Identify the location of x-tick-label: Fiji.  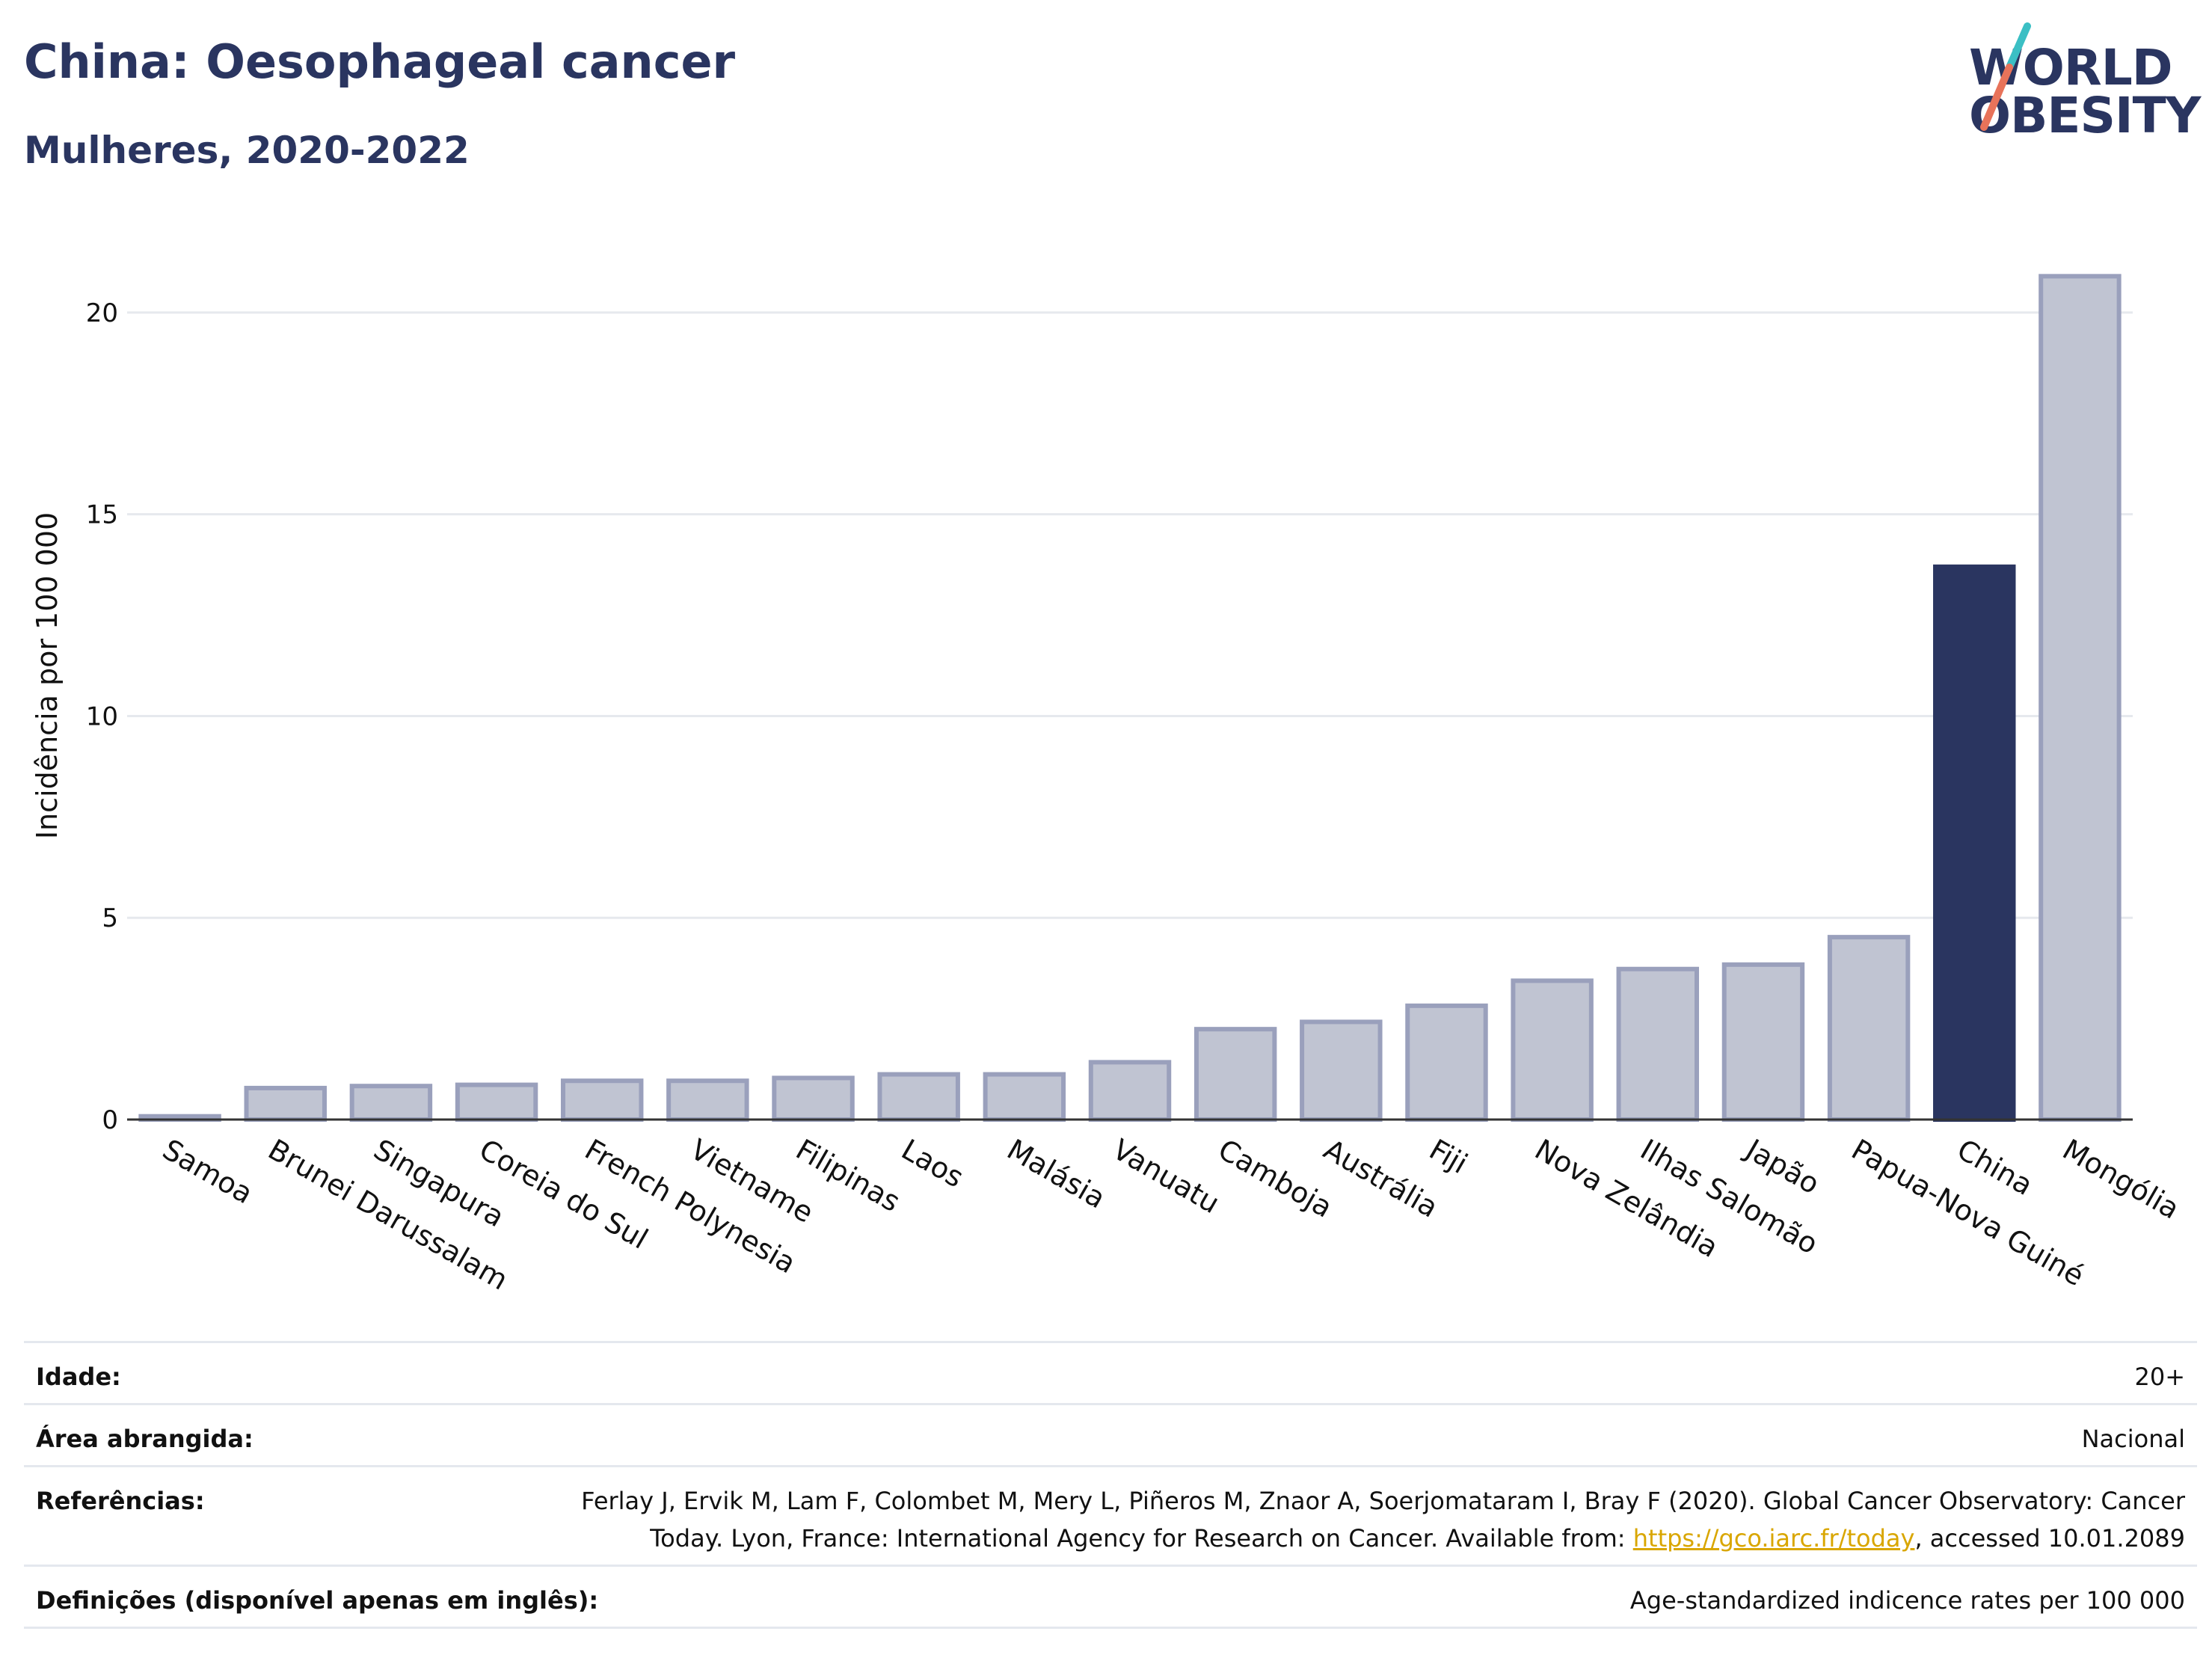
(1448, 1156).